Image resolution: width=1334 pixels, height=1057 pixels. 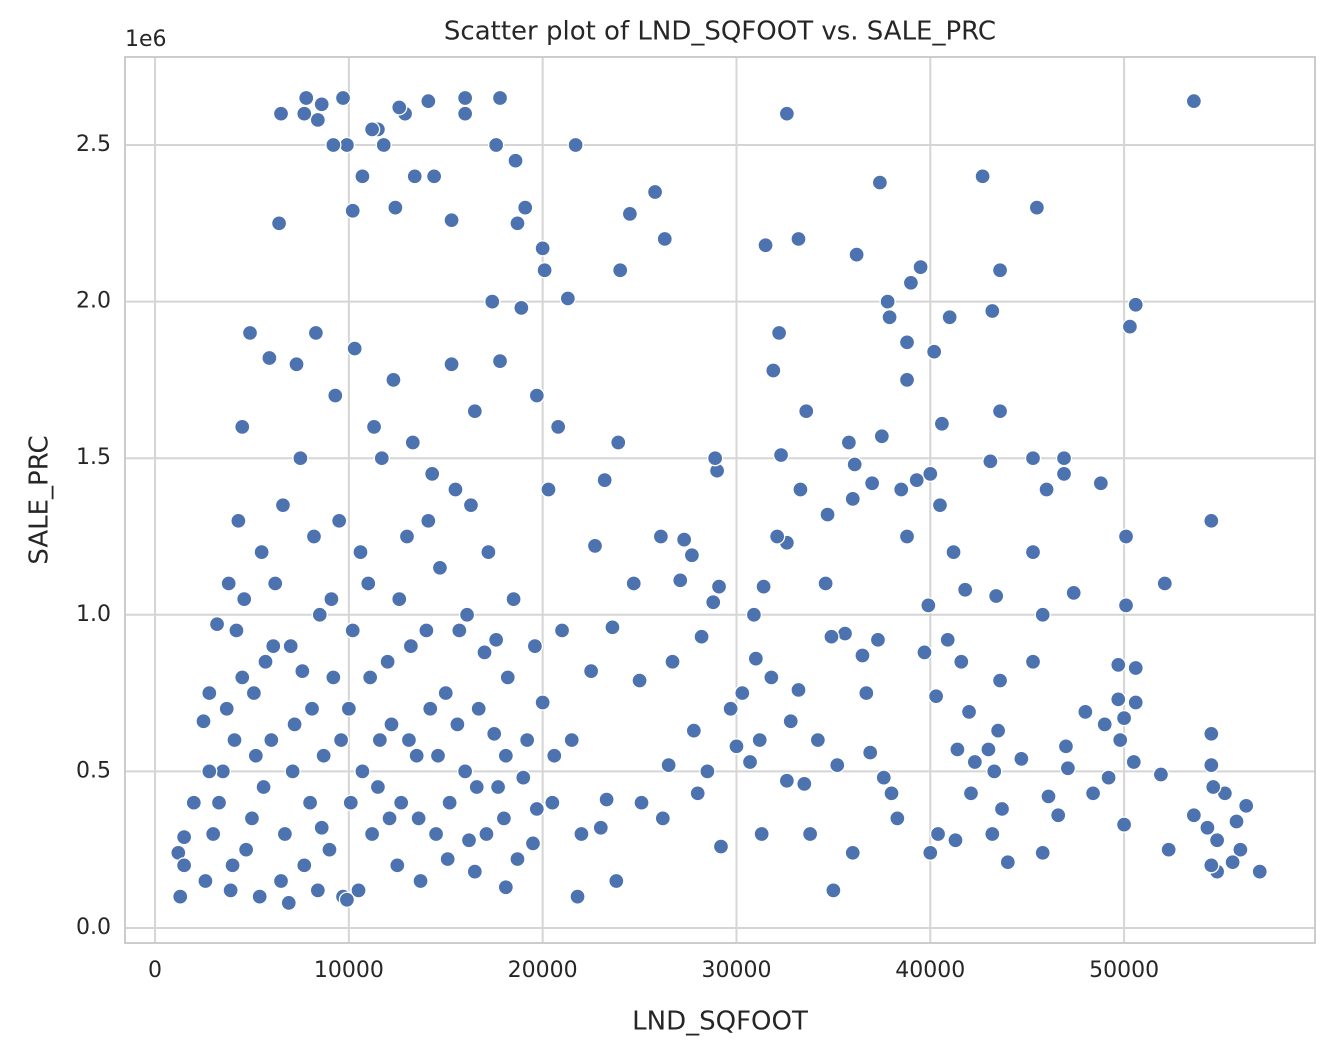 What do you see at coordinates (543, 970) in the screenshot?
I see `x-tick-label: 20000` at bounding box center [543, 970].